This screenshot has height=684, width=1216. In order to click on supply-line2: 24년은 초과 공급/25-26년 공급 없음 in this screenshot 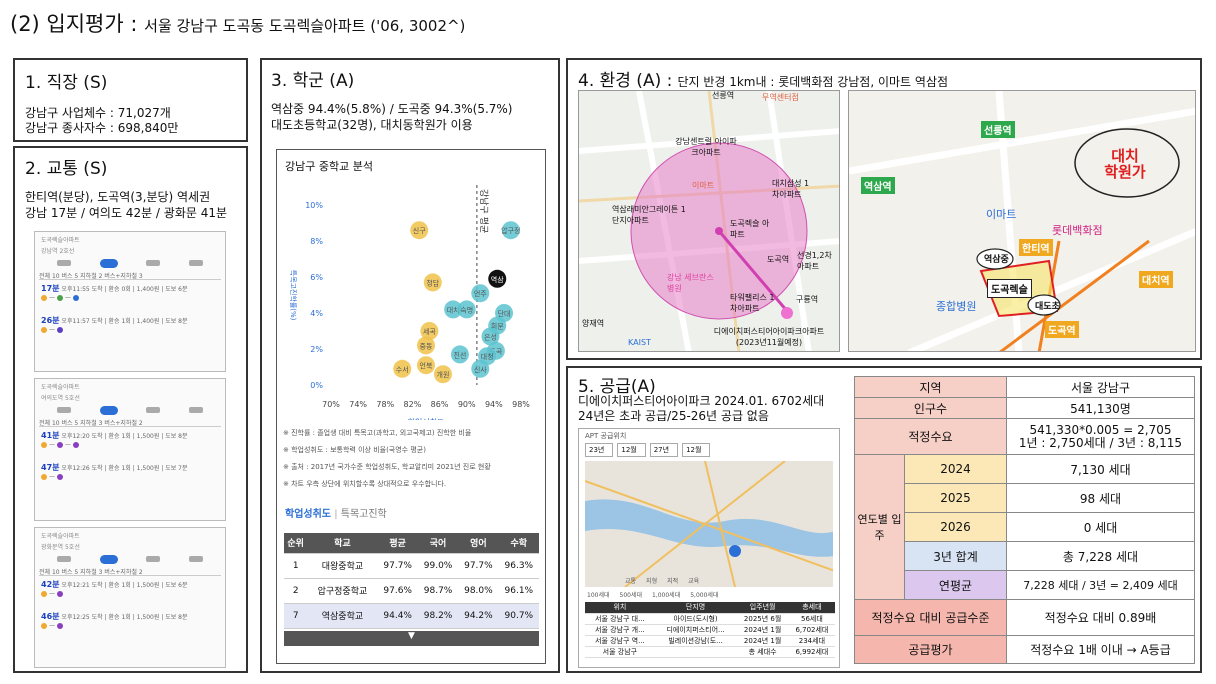, I will do `click(673, 416)`.